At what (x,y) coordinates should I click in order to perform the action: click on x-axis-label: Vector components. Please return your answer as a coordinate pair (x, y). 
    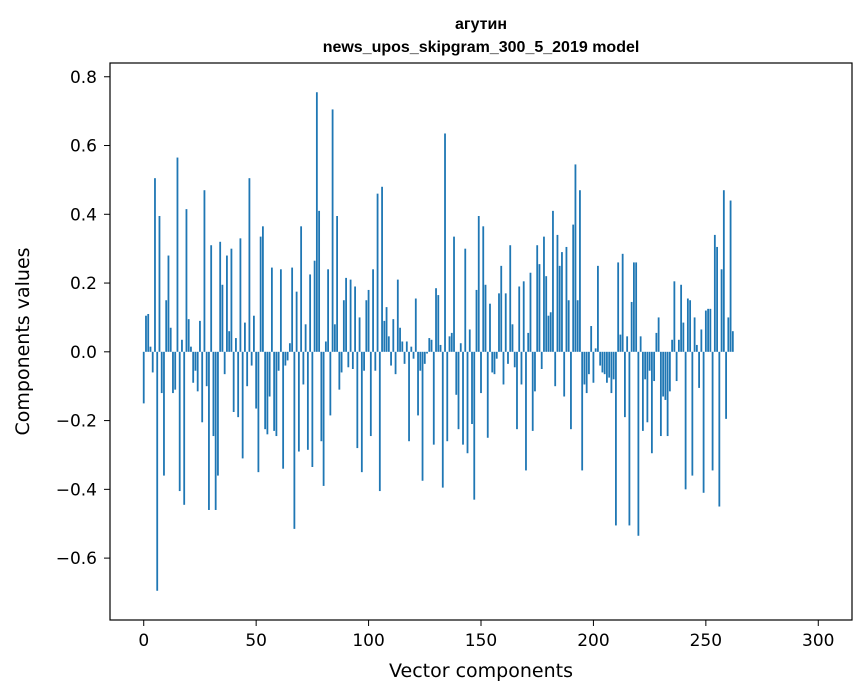
    Looking at the image, I should click on (481, 671).